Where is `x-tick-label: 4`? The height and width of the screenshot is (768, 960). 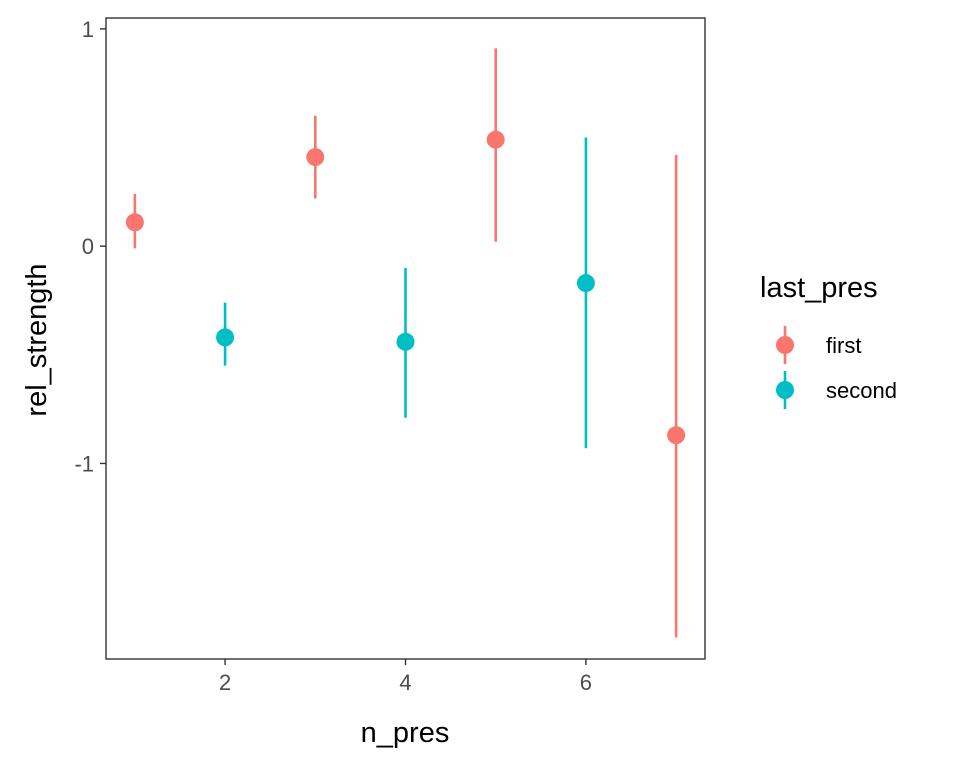 x-tick-label: 4 is located at coordinates (405, 682).